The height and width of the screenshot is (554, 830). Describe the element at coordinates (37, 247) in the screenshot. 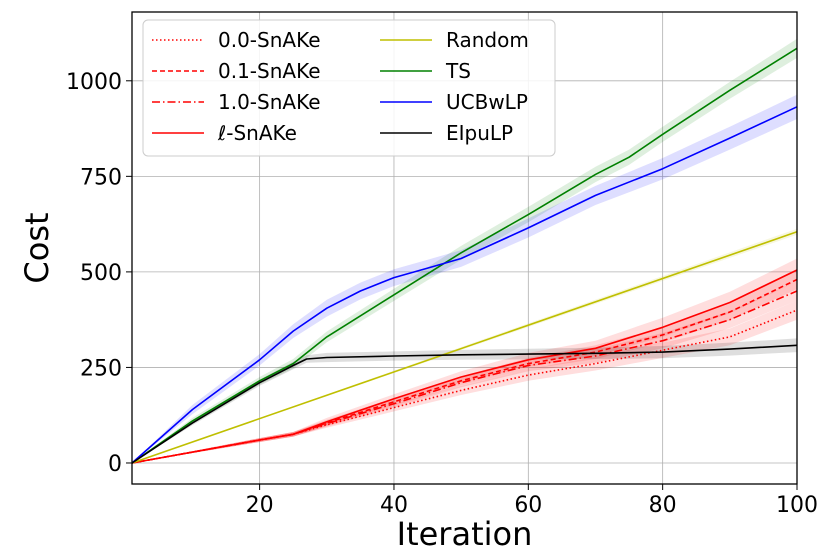

I see `y-axis-label: Cost` at that location.